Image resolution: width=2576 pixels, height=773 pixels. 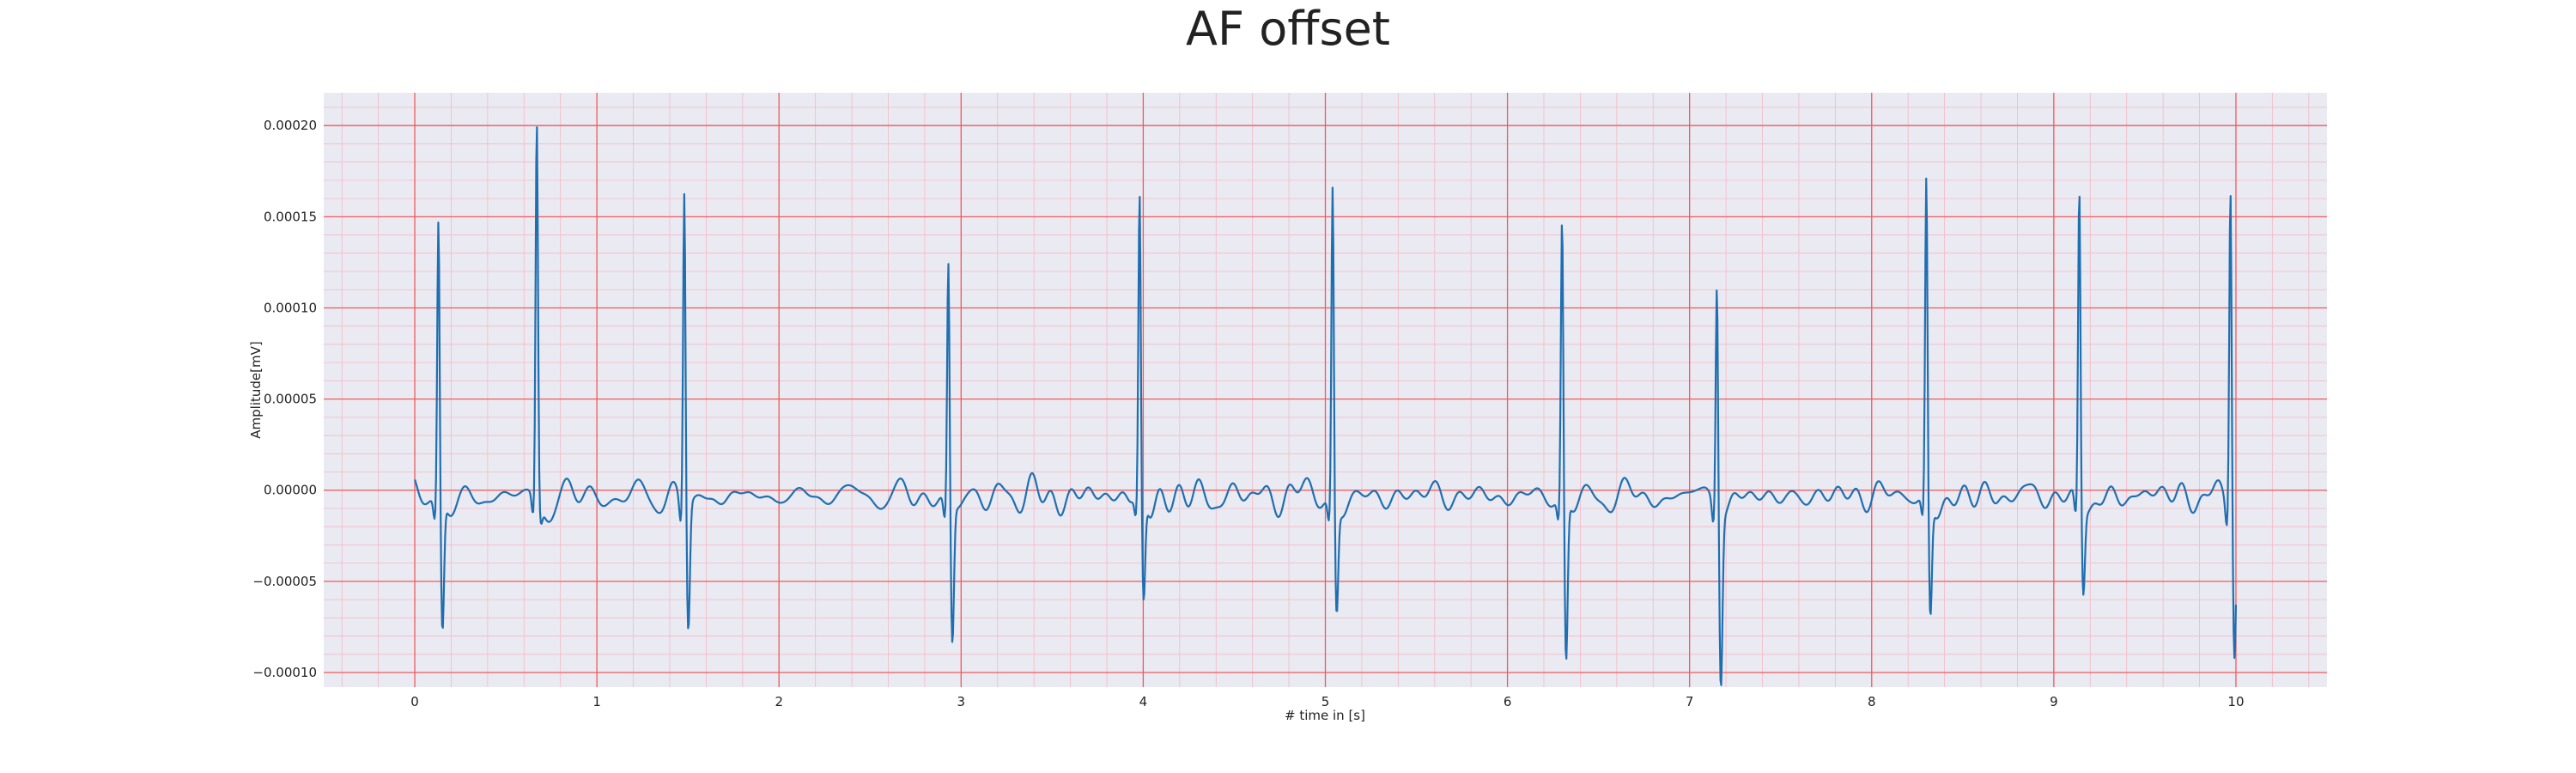 What do you see at coordinates (284, 672) in the screenshot?
I see `y-tick-label: −0.00010` at bounding box center [284, 672].